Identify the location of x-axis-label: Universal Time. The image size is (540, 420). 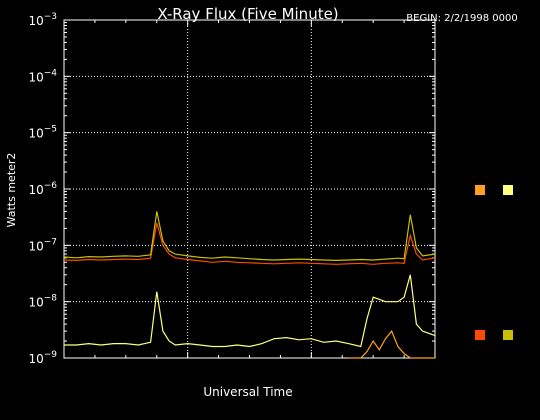
(247, 392).